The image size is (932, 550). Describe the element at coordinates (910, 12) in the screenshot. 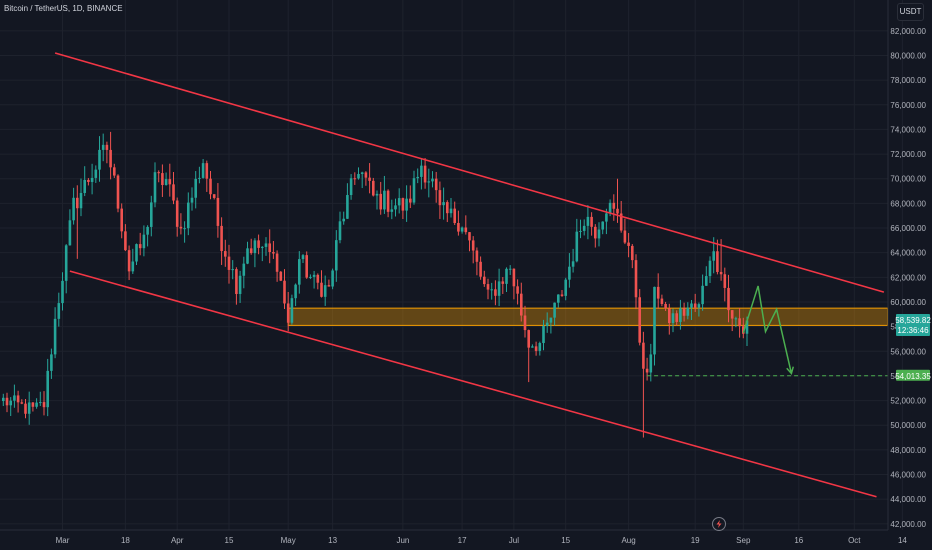

I see `currency-selector: USDT` at that location.